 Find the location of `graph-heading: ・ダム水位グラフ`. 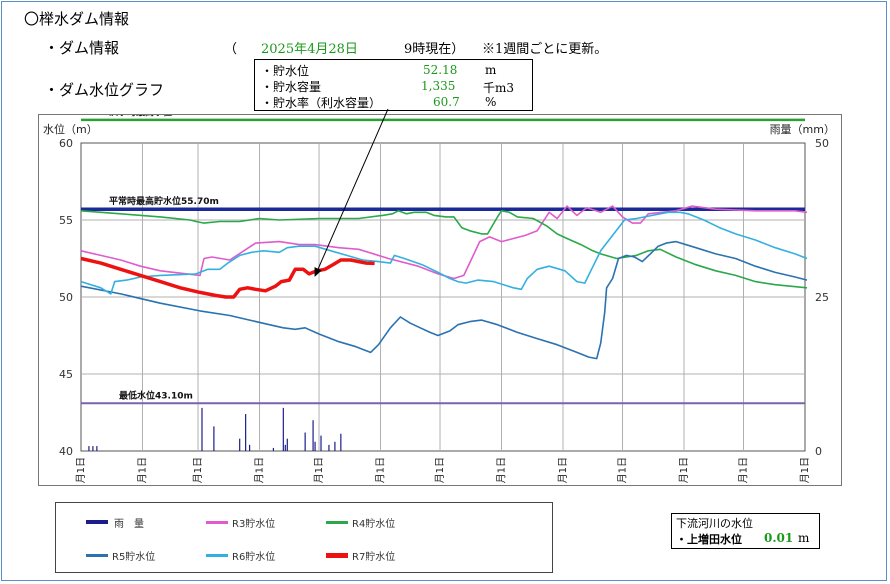

graph-heading: ・ダム水位グラフ is located at coordinates (104, 90).